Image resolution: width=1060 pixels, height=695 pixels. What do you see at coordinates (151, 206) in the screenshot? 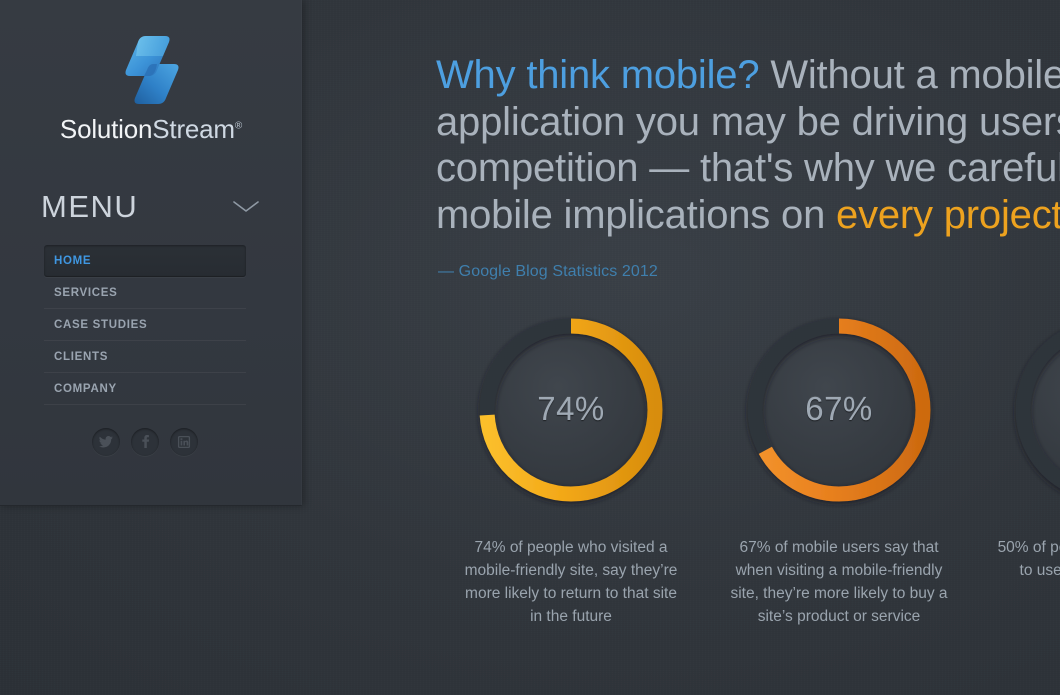
I see `menu-header: MENU` at bounding box center [151, 206].